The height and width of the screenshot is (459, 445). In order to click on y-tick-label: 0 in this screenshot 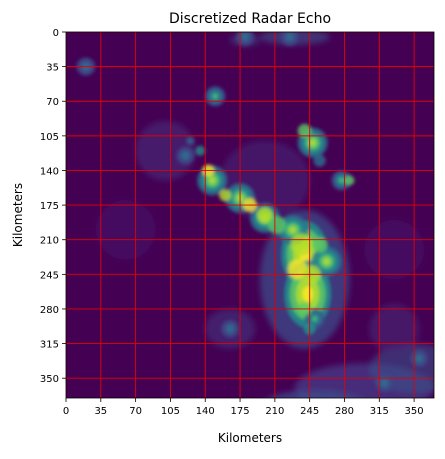, I will do `click(56, 33)`.